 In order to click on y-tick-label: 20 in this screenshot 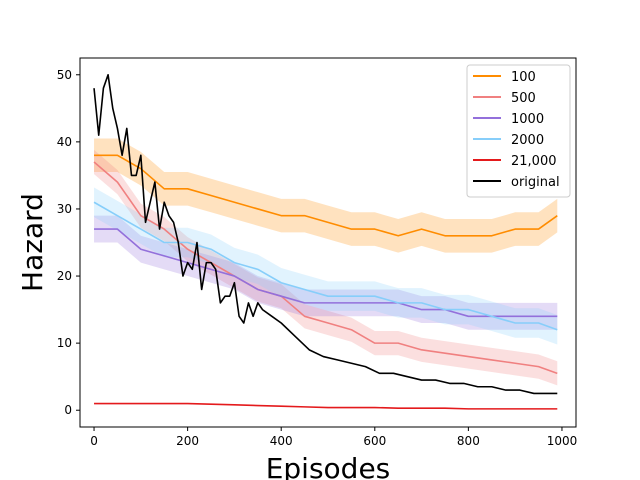, I will do `click(64, 276)`.